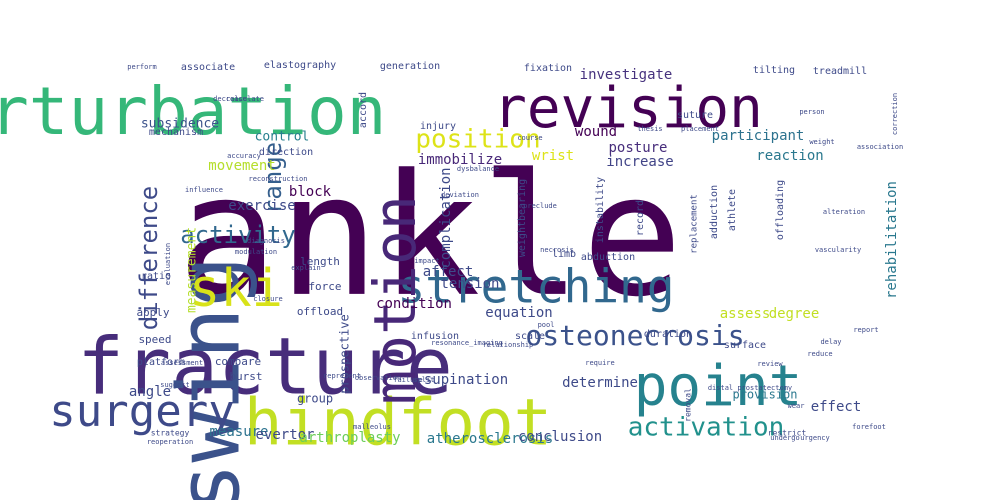  Describe the element at coordinates (180, 124) in the screenshot. I see `cloud-word: subsidence` at that location.